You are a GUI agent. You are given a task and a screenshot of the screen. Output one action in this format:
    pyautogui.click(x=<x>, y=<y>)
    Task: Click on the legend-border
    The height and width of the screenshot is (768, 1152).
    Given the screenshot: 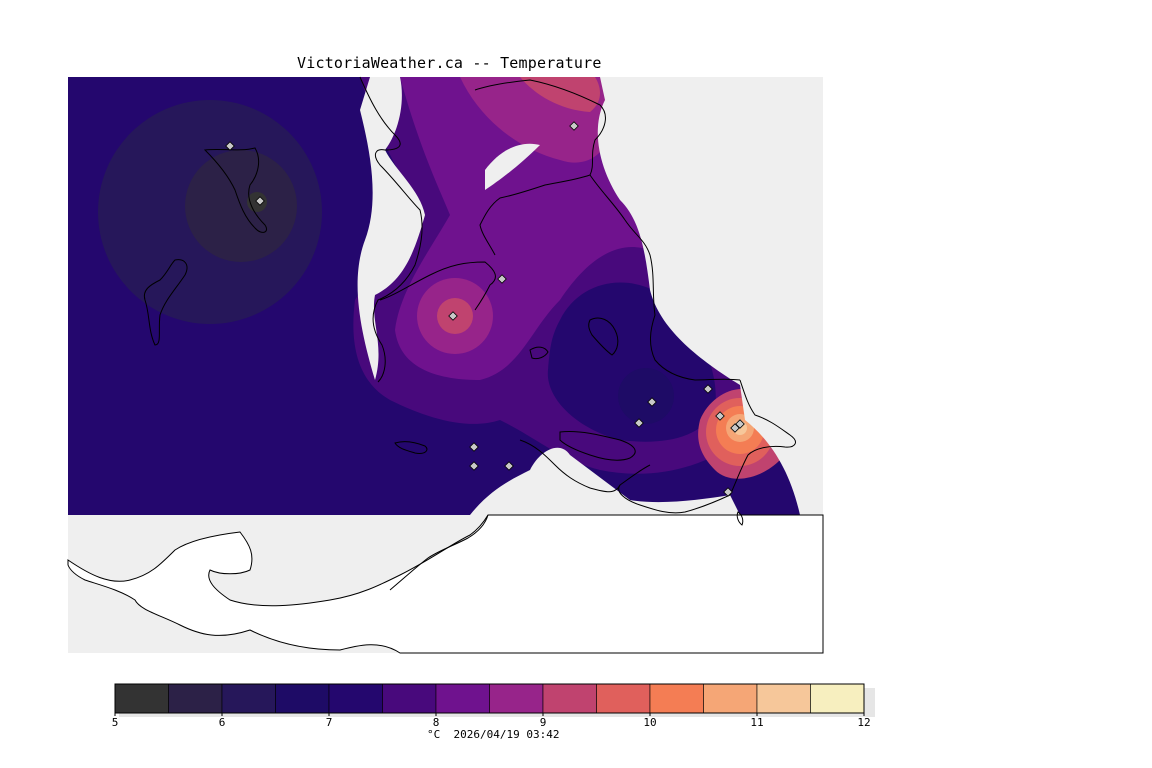 What is the action you would take?
    pyautogui.click(x=489, y=698)
    